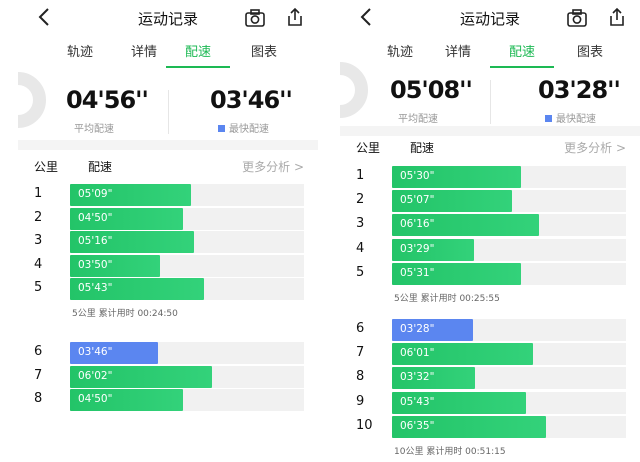 The width and height of the screenshot is (640, 462). I want to click on pace-summary: 05'08'' 平均配速 03'28'' 最快配速, so click(490, 92).